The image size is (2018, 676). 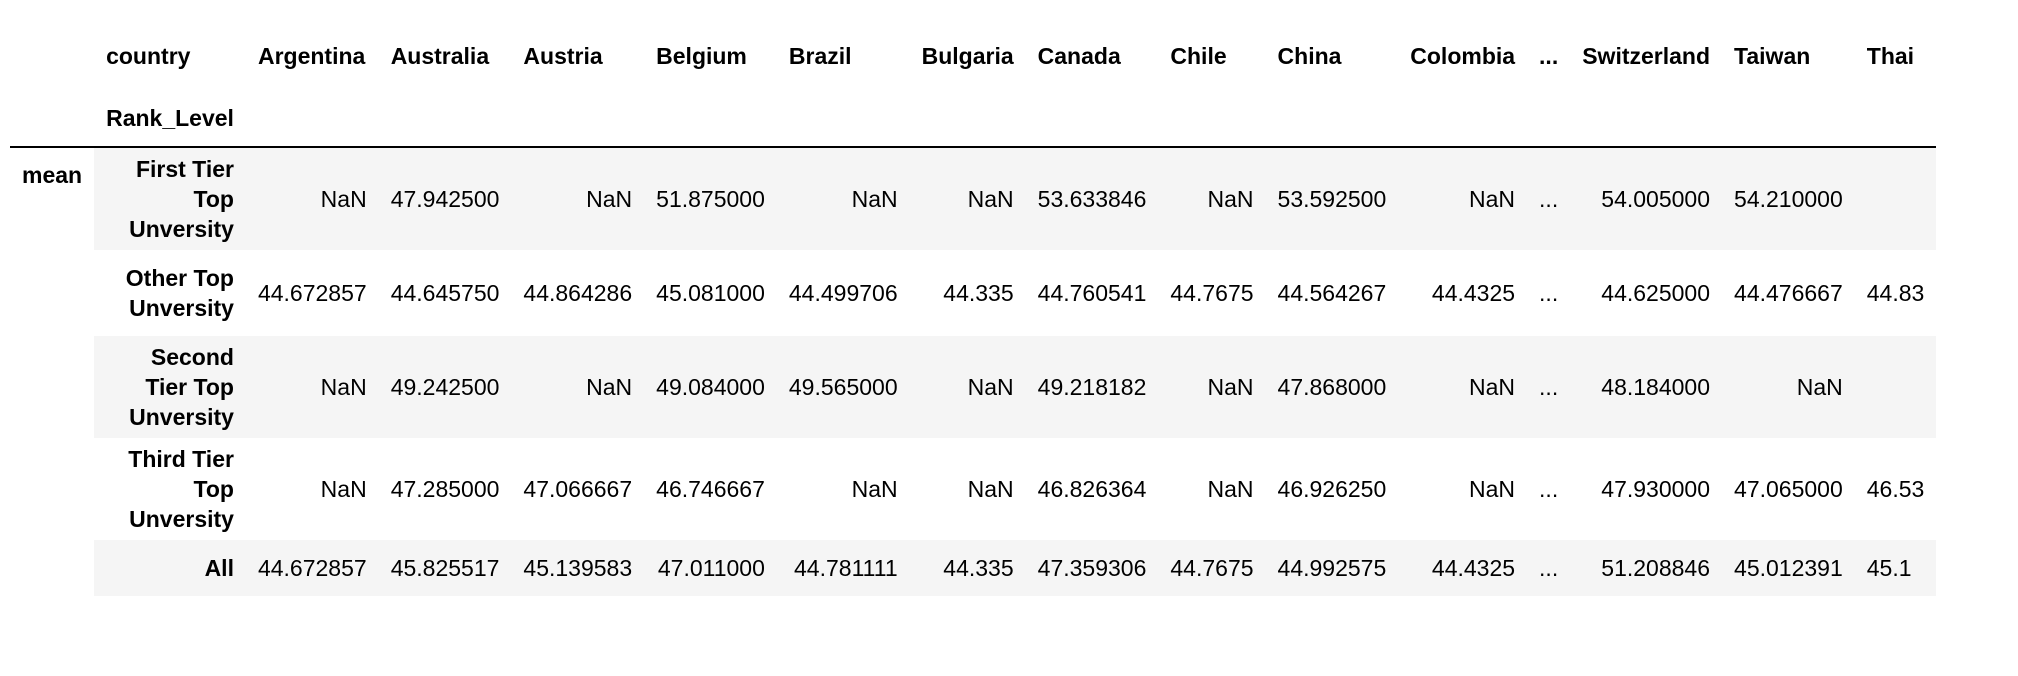 What do you see at coordinates (1656, 567) in the screenshot?
I see `table-cell: 51.208846` at bounding box center [1656, 567].